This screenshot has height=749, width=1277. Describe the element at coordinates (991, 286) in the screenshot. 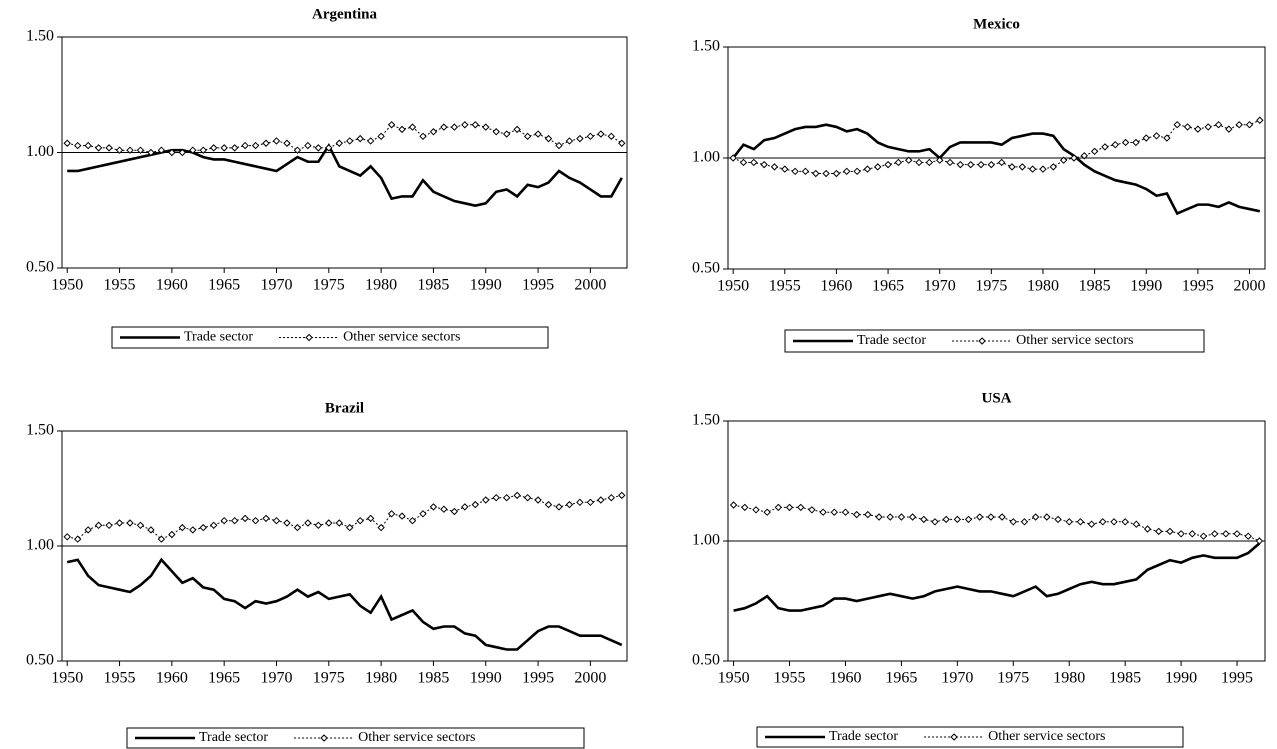

I see `x-tick-label: 1975` at that location.